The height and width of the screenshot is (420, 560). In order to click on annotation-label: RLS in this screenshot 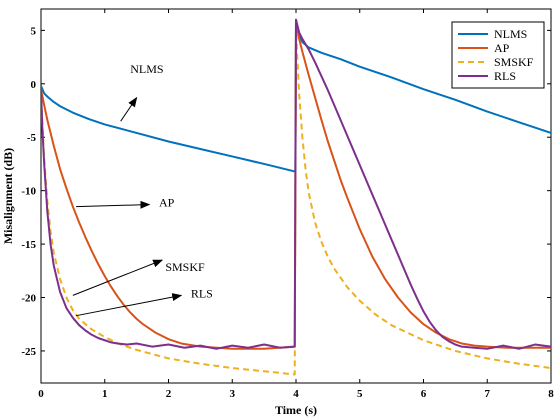, I will do `click(202, 294)`.